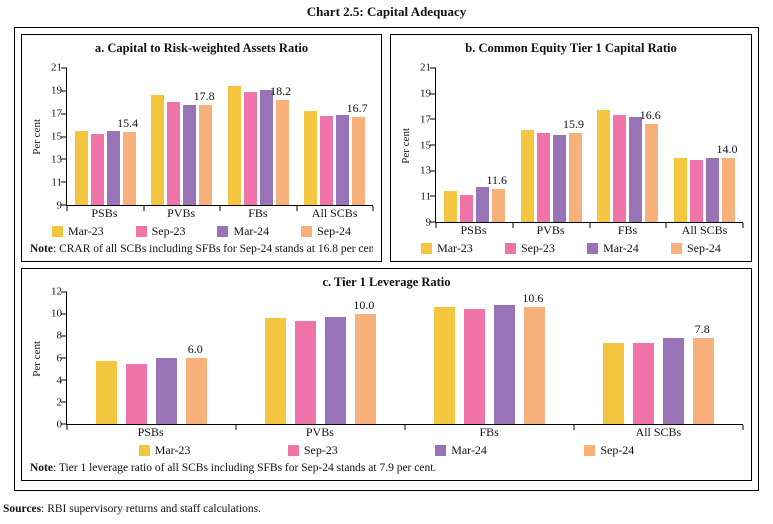 The width and height of the screenshot is (773, 524). Describe the element at coordinates (55, 358) in the screenshot. I see `y-axis-column: 0 2 4 6 8 10 12` at that location.